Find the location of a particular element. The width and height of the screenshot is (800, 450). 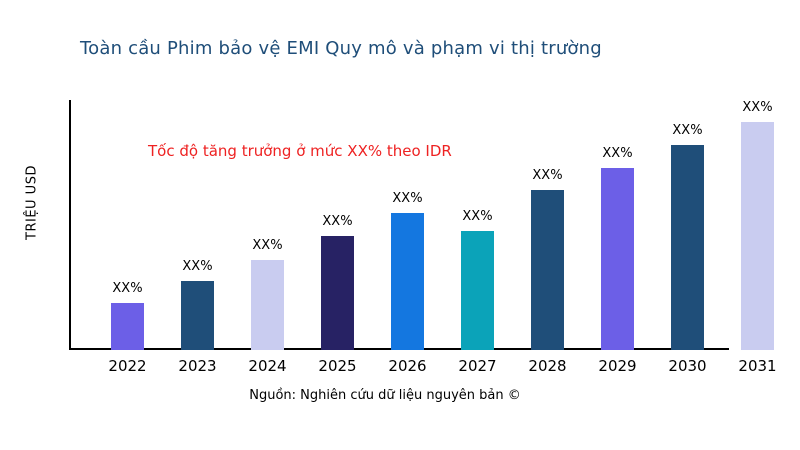

x-tick-label: 2022 is located at coordinates (127, 366).